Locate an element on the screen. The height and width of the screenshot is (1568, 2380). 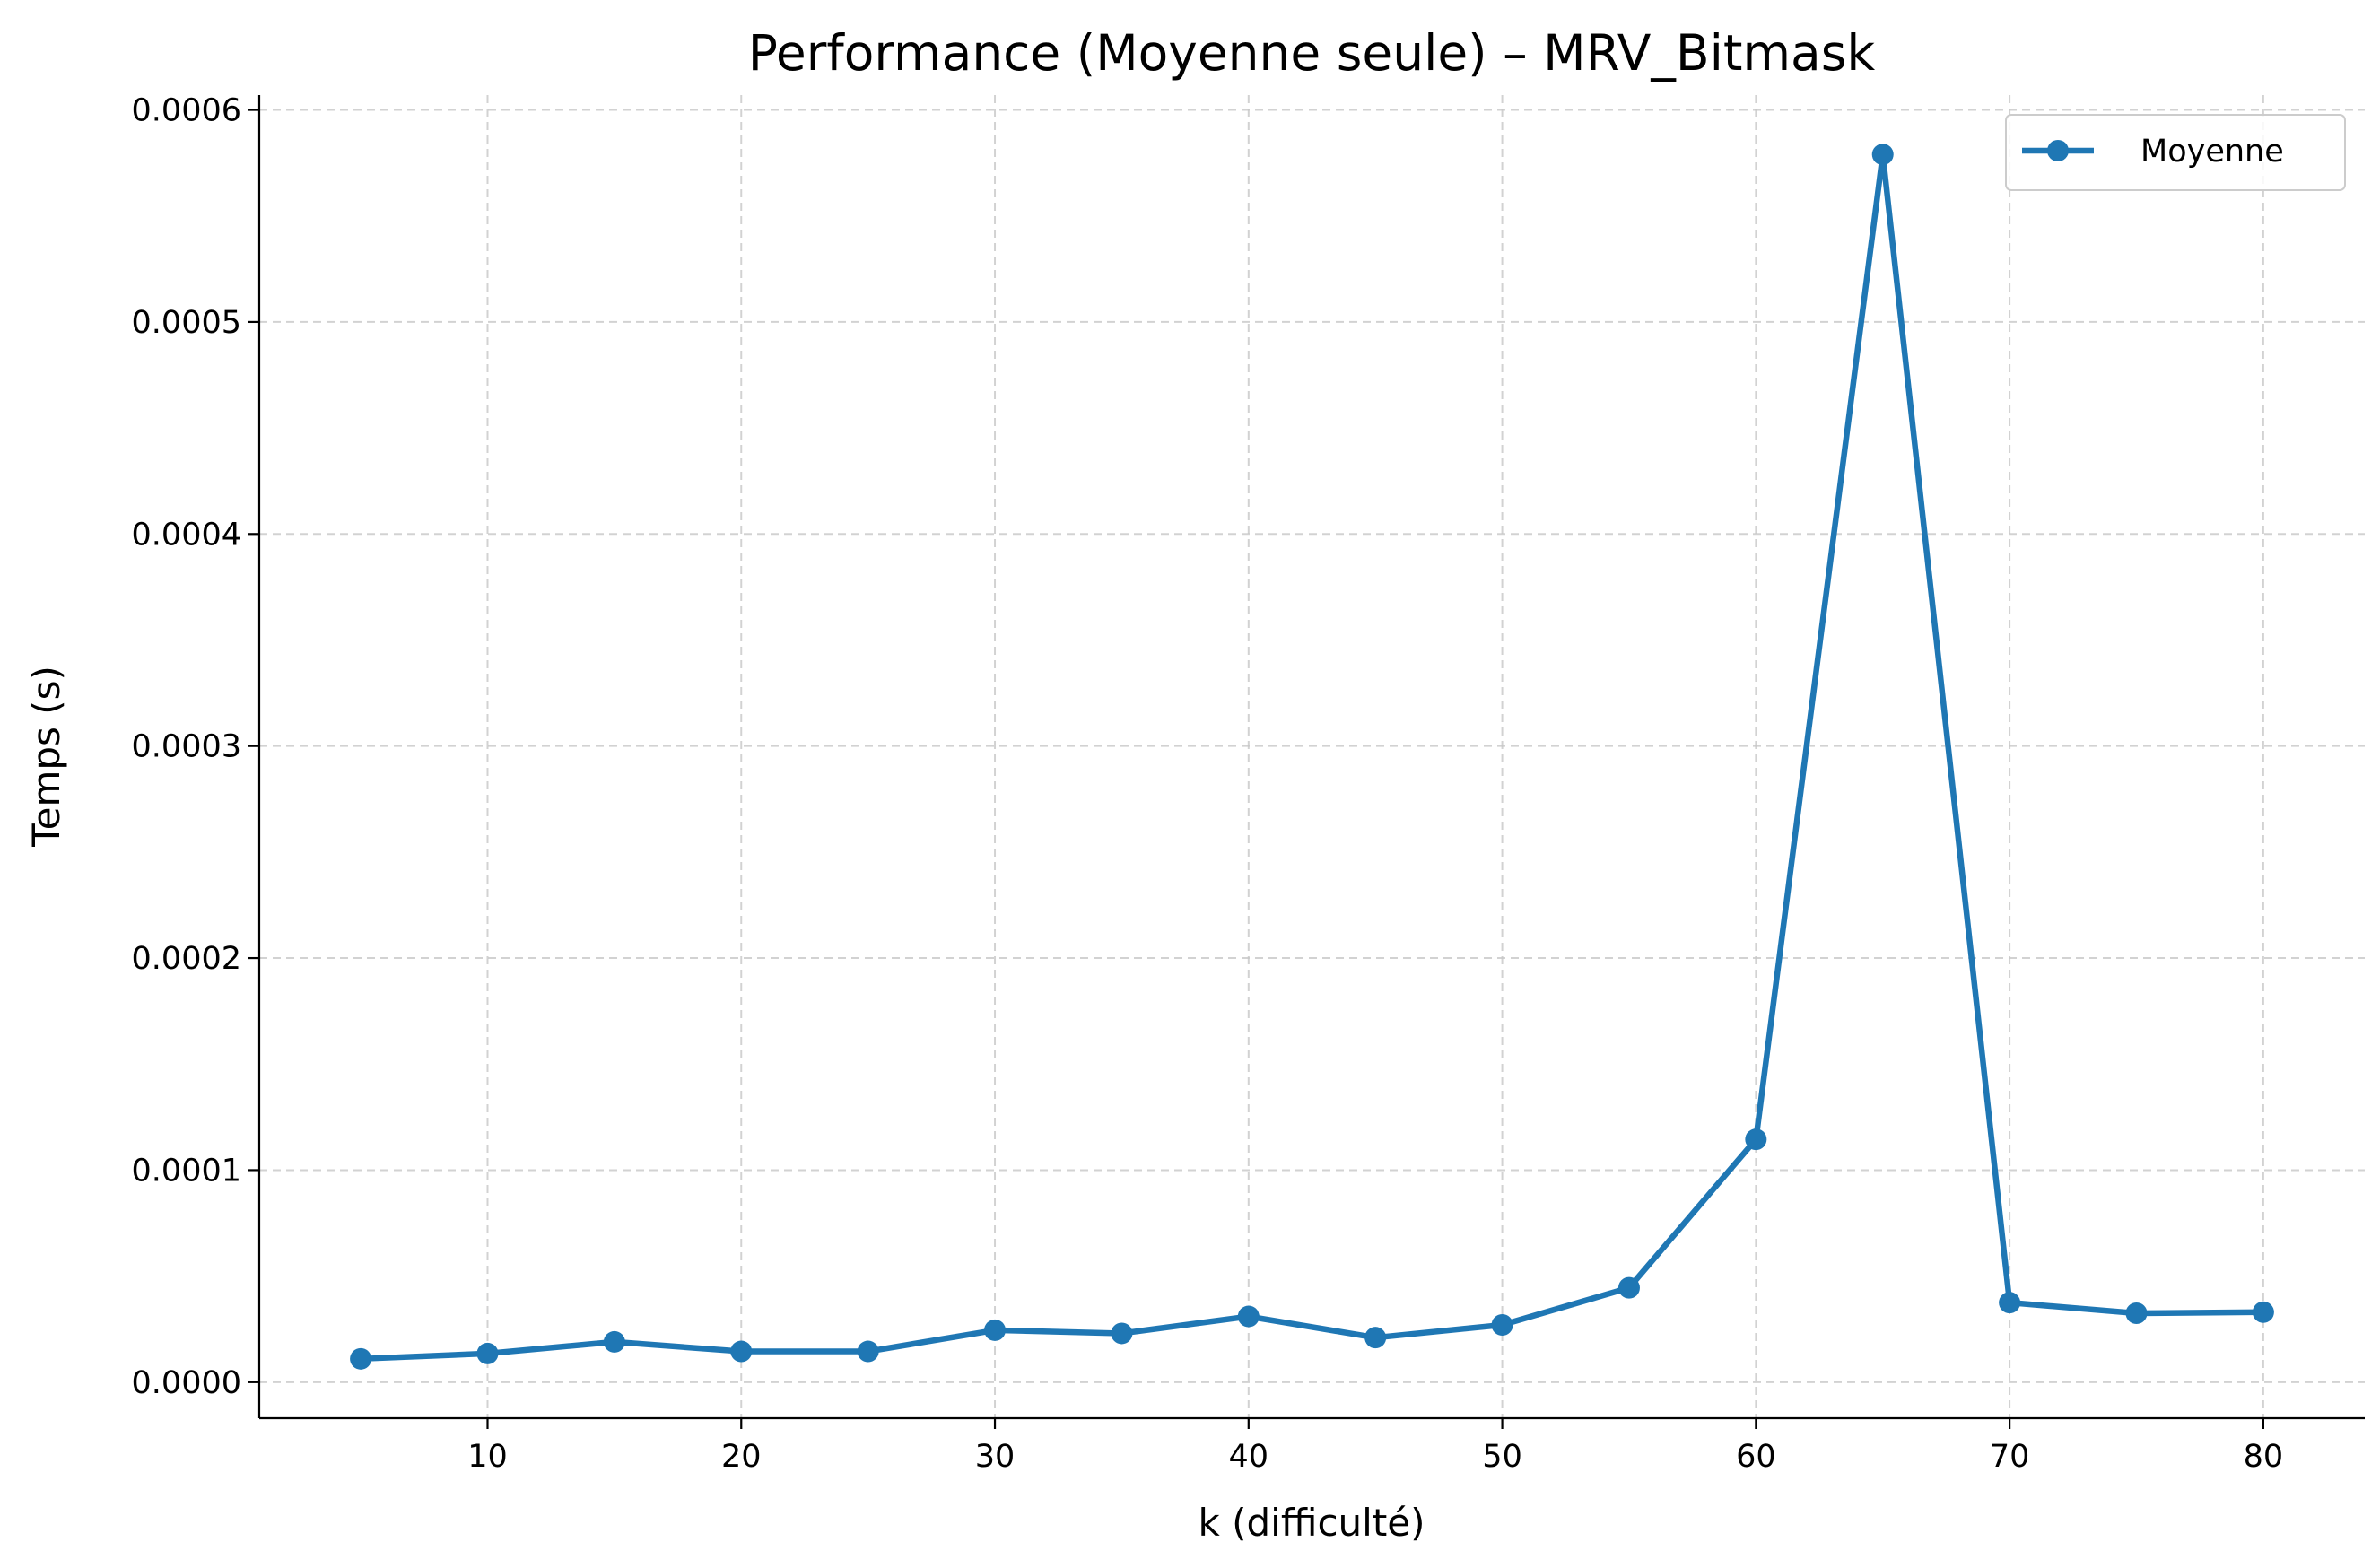
y-tick-label: 0.0005 is located at coordinates (186, 323).